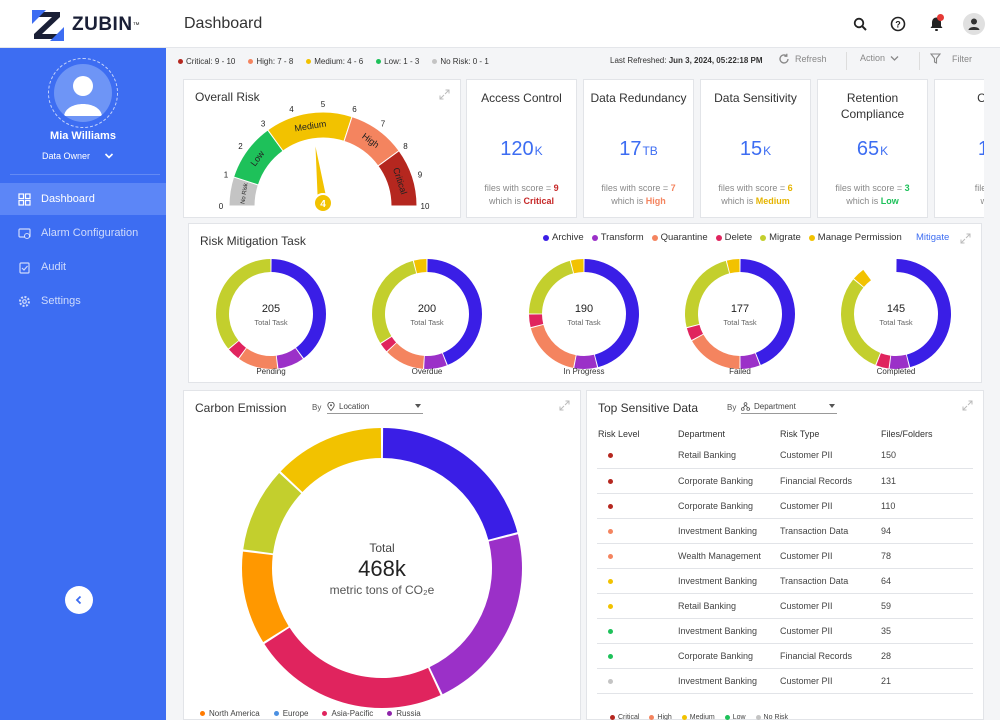 The width and height of the screenshot is (1000, 720). What do you see at coordinates (860, 24) in the screenshot?
I see `search-icon` at bounding box center [860, 24].